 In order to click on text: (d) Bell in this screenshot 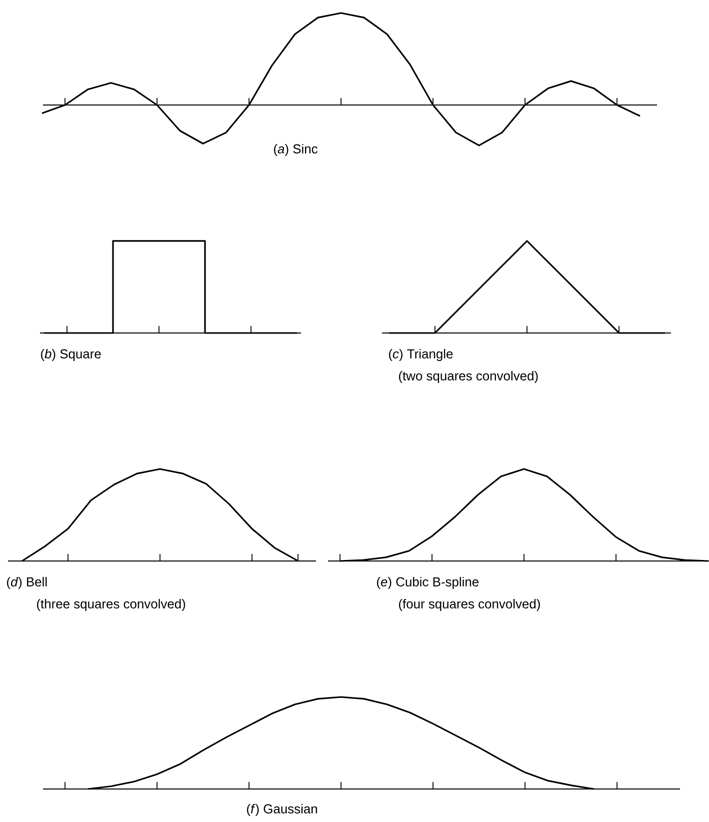, I will do `click(26, 583)`.